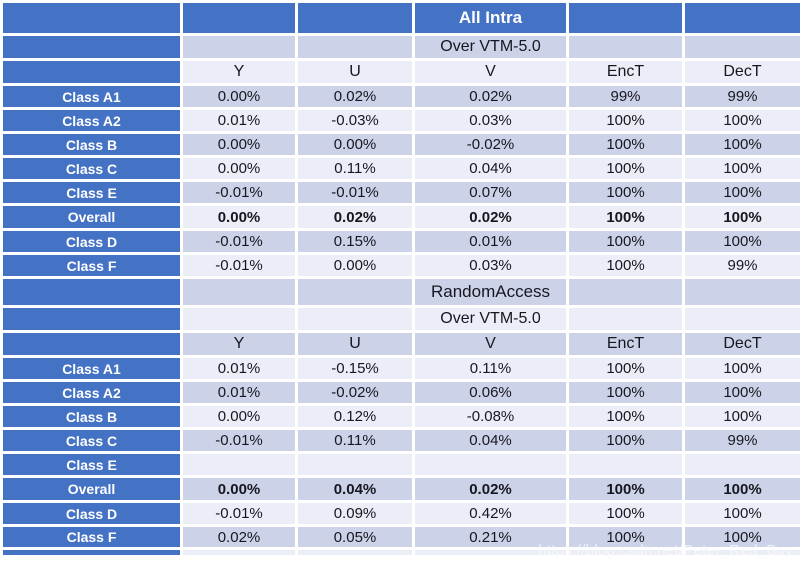  Describe the element at coordinates (91, 392) in the screenshot. I see `row-label: Class A2` at that location.